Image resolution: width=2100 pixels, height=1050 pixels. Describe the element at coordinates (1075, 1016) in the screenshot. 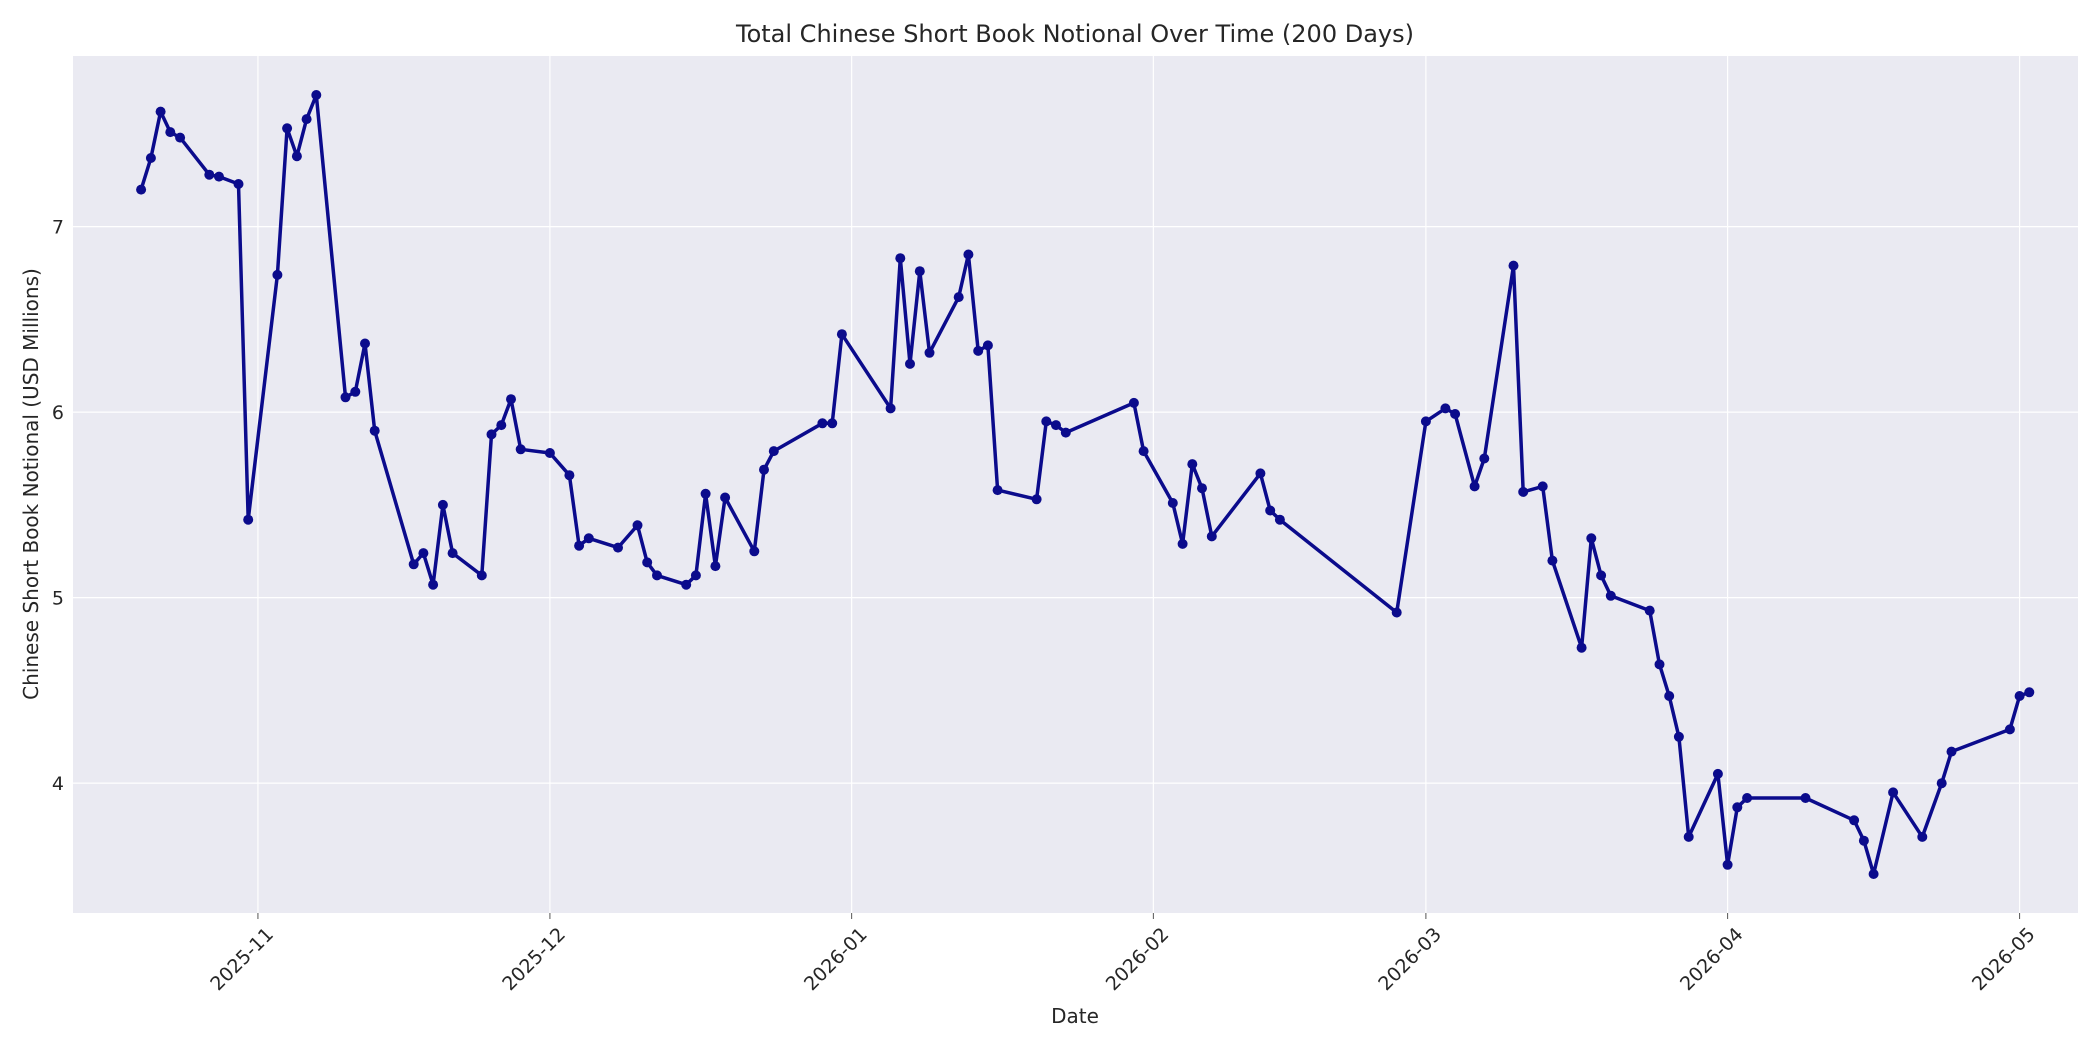

I see `x-axis-label: Date` at that location.